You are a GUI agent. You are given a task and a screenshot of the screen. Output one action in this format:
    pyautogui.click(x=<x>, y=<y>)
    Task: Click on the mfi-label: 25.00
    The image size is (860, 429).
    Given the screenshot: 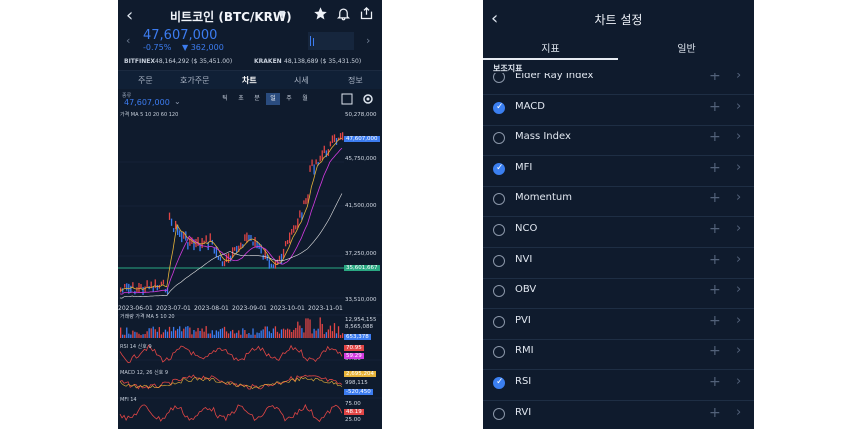 What is the action you would take?
    pyautogui.click(x=353, y=420)
    